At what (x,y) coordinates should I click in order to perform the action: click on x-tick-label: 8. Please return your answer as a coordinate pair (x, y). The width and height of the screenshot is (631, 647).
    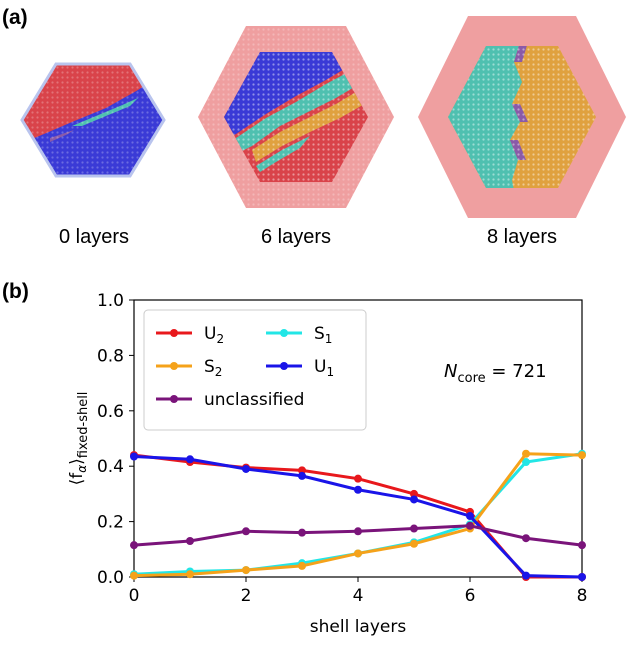
    Looking at the image, I should click on (582, 596).